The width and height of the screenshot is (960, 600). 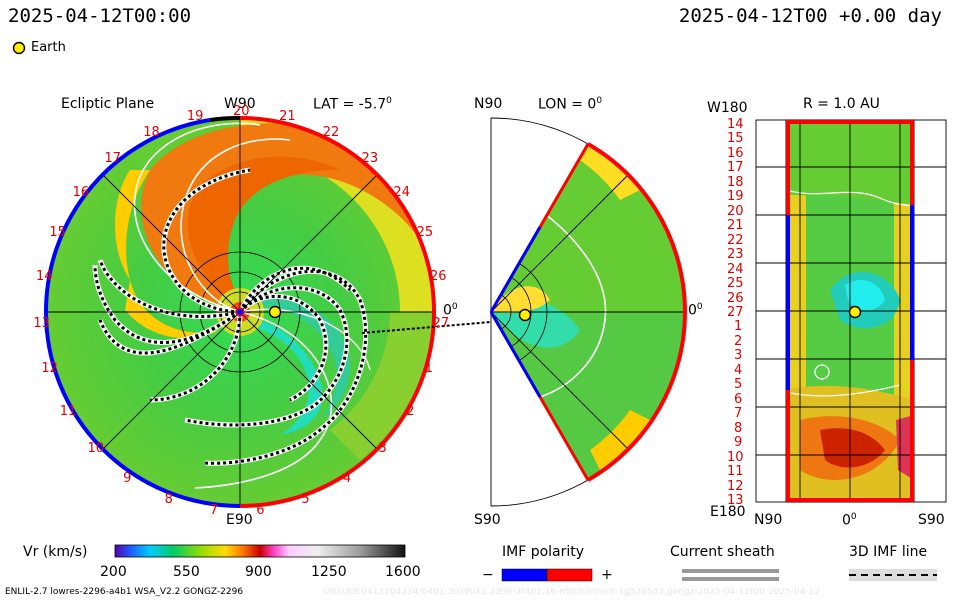 I want to click on earth-legend-icon, so click(x=19, y=48).